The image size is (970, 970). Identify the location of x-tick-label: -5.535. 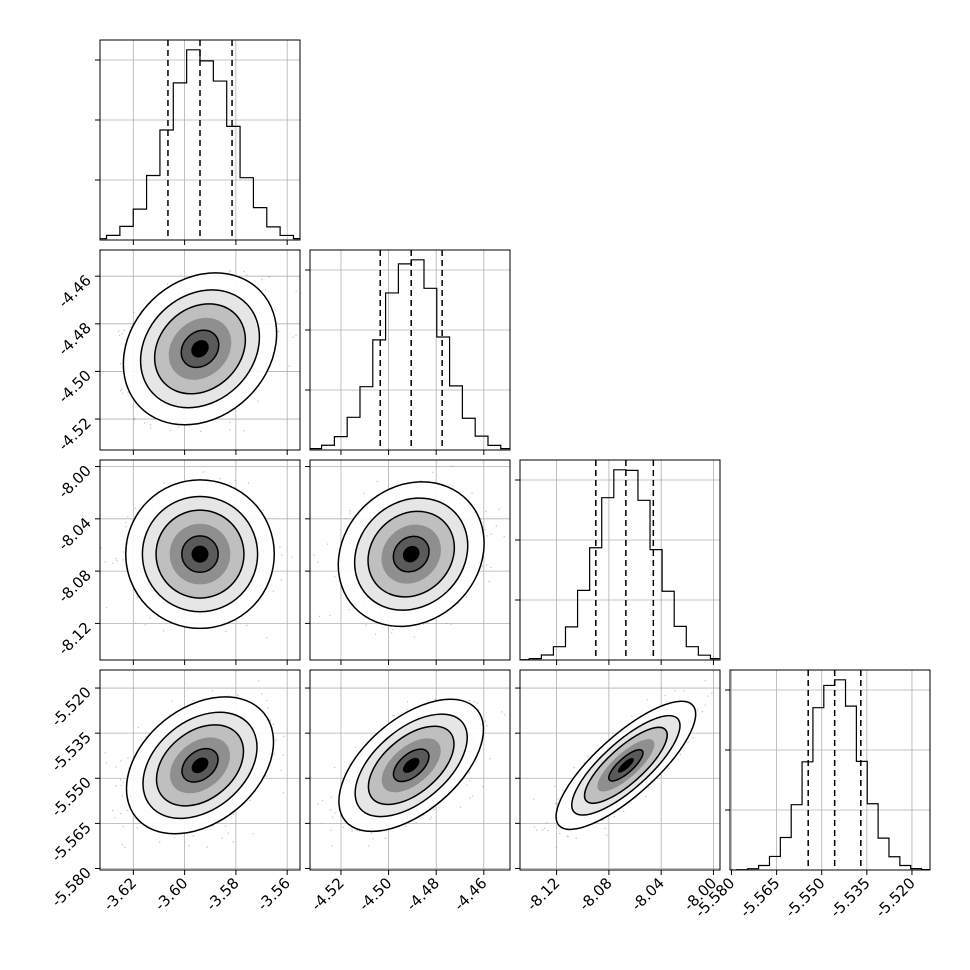
(850, 897).